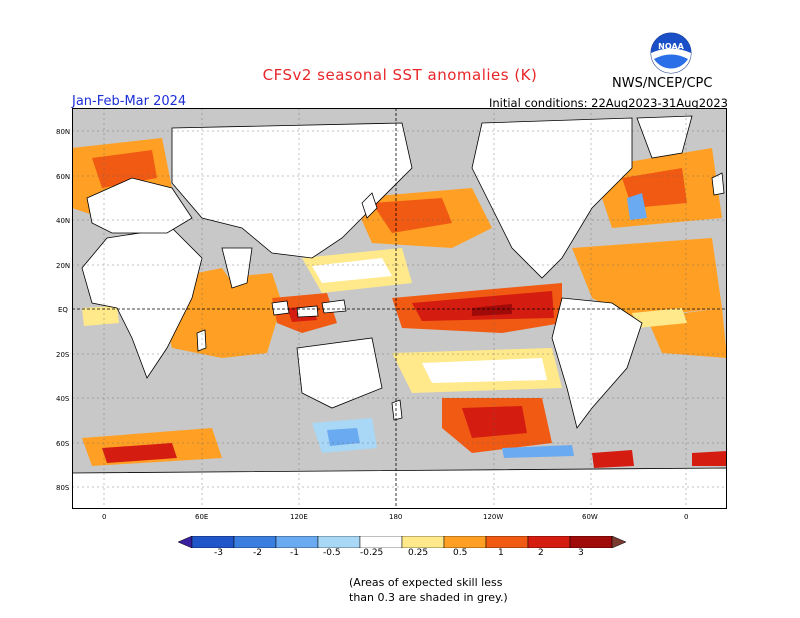 Image resolution: width=800 pixels, height=618 pixels. Describe the element at coordinates (63, 355) in the screenshot. I see `lat-label-20s: 20S` at that location.